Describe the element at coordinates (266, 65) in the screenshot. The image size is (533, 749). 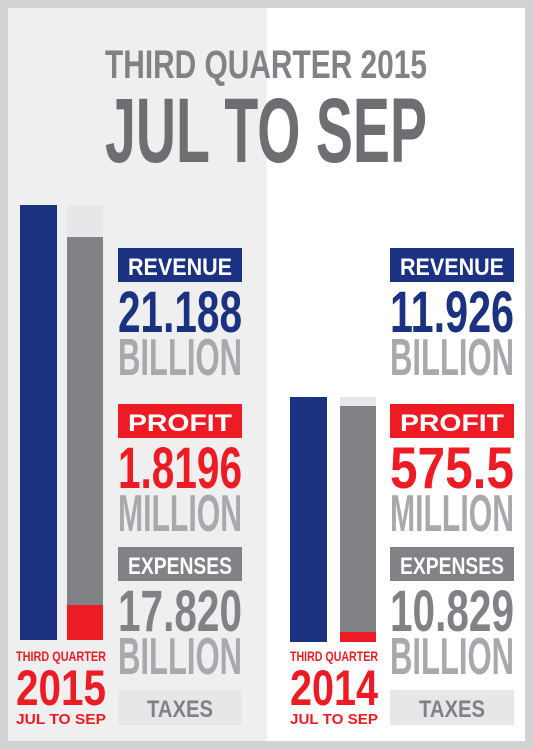
I see `title: THIRD QUARTER 2015` at that location.